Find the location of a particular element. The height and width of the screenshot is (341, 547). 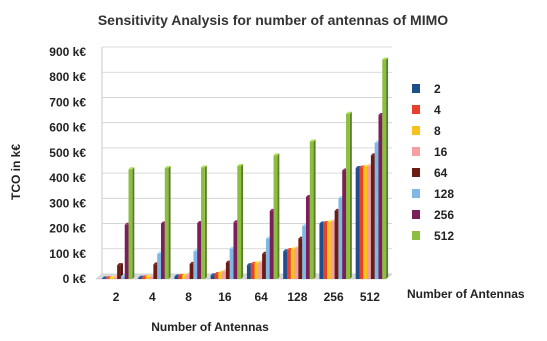

y-tick-label: 400 k€ is located at coordinates (67, 178).